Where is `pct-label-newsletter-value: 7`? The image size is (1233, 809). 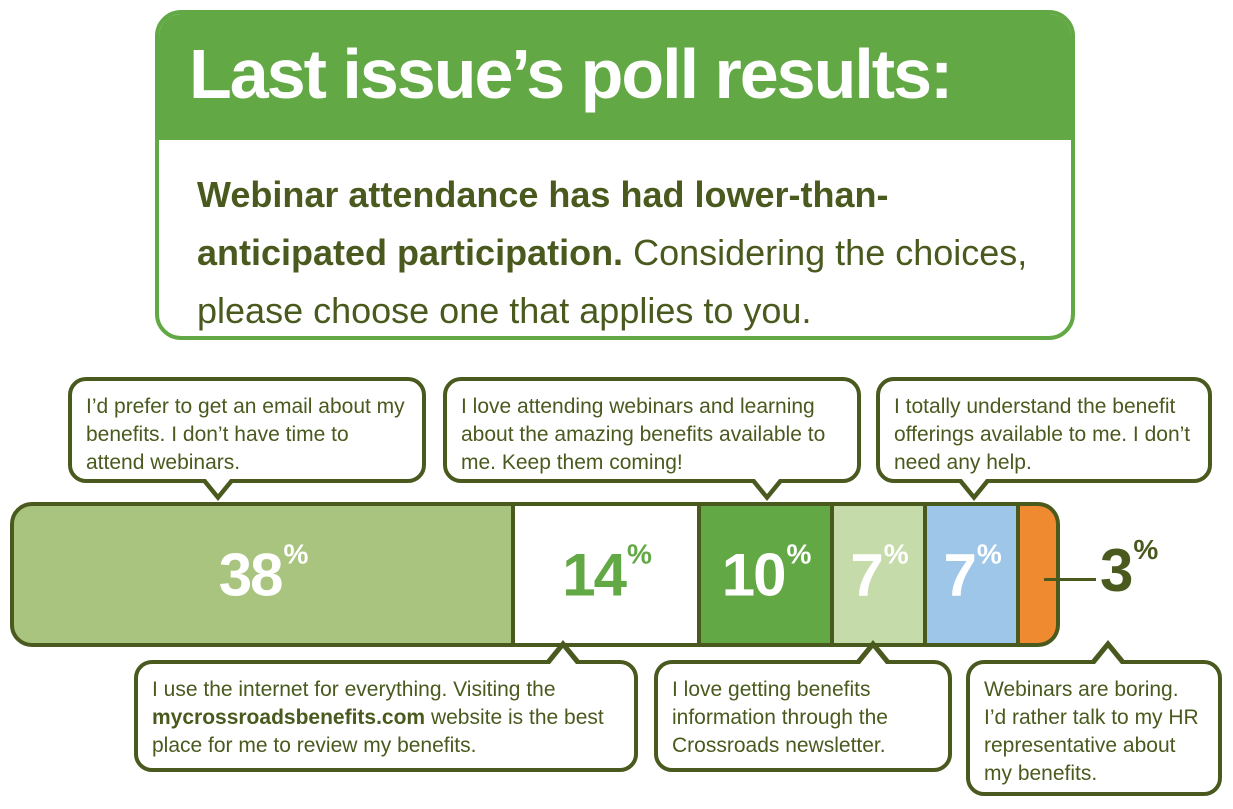 pct-label-newsletter-value: 7 is located at coordinates (866, 574).